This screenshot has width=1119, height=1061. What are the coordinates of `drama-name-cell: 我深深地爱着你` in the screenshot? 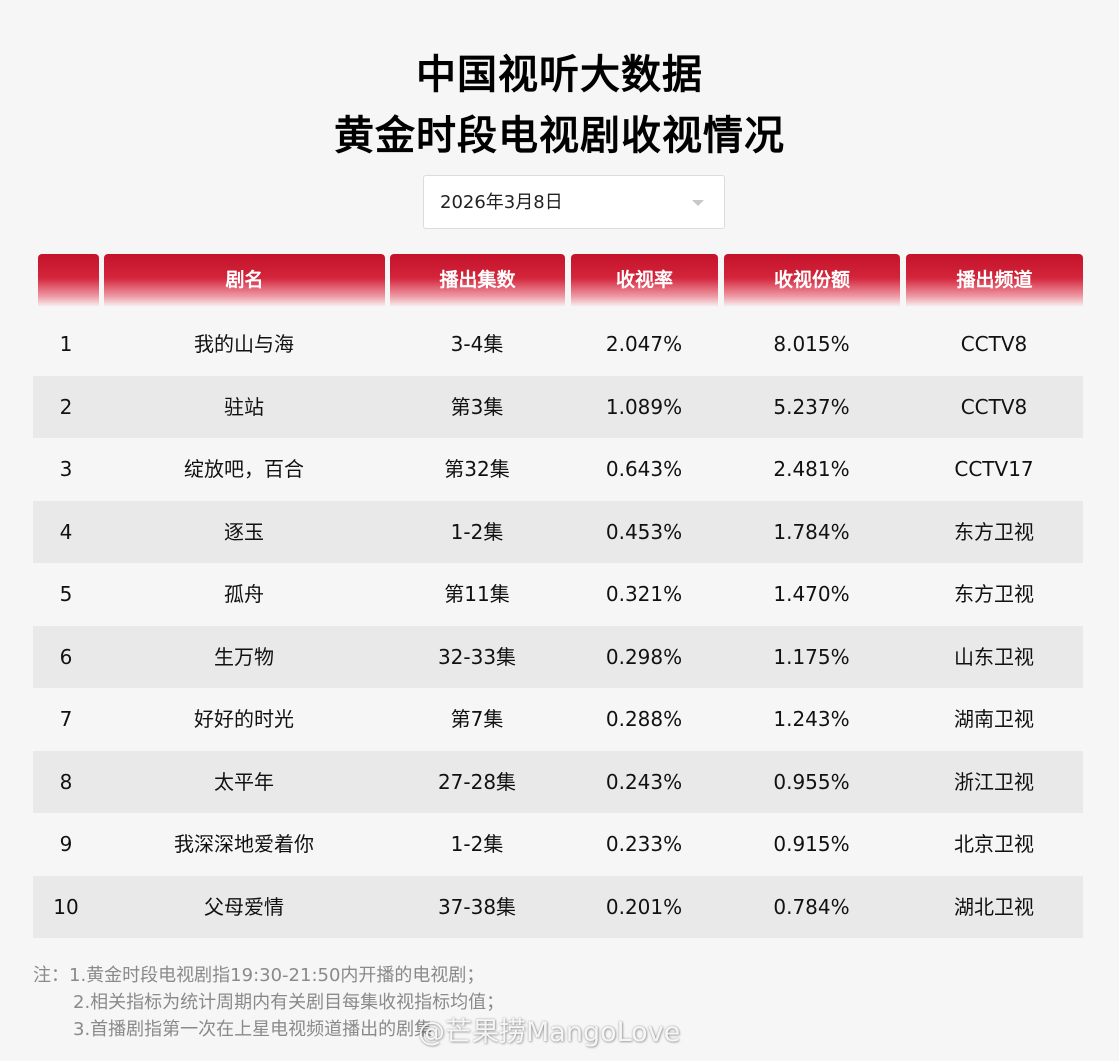 It's located at (244, 844).